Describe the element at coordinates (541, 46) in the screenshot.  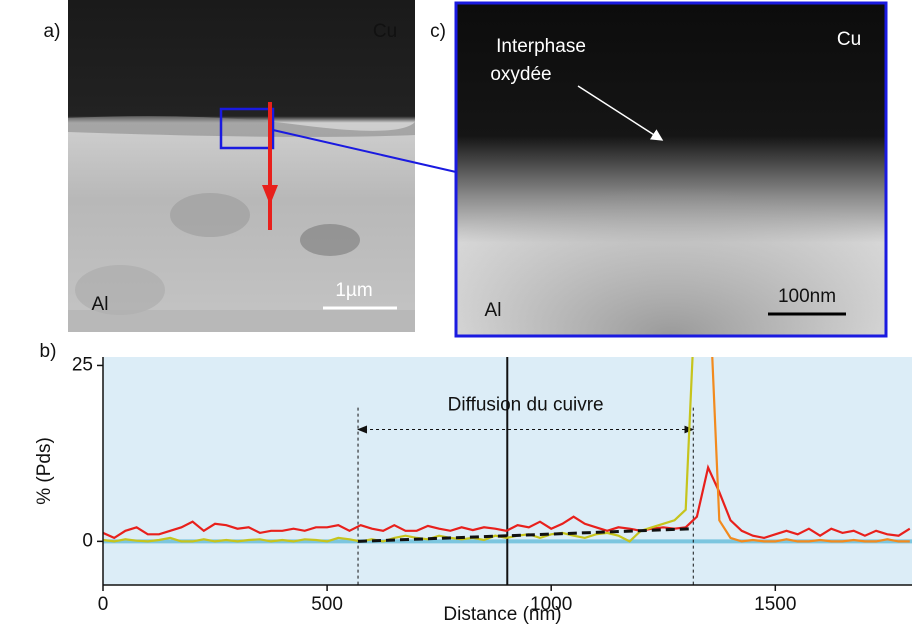
I see `annotation: Interphase` at that location.